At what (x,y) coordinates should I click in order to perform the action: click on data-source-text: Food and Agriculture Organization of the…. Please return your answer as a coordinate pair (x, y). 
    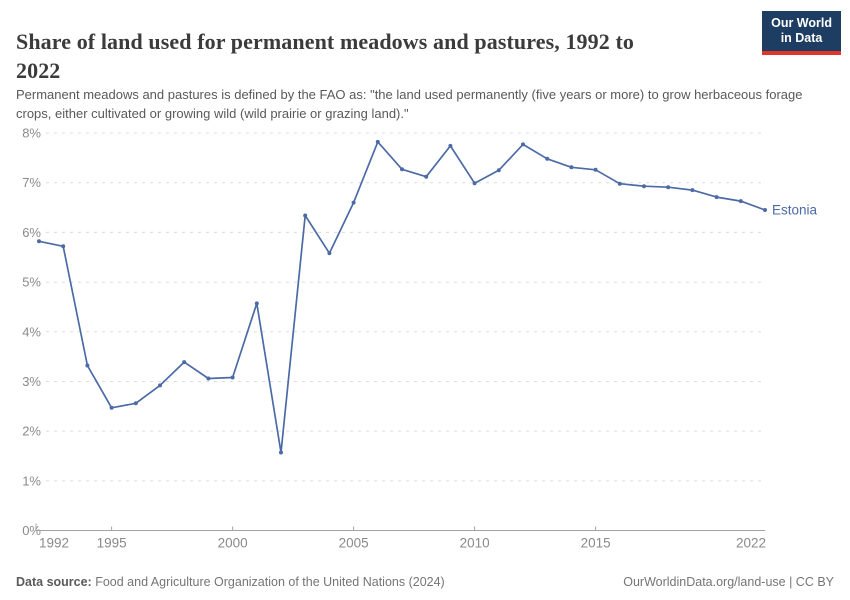
    Looking at the image, I should click on (268, 582).